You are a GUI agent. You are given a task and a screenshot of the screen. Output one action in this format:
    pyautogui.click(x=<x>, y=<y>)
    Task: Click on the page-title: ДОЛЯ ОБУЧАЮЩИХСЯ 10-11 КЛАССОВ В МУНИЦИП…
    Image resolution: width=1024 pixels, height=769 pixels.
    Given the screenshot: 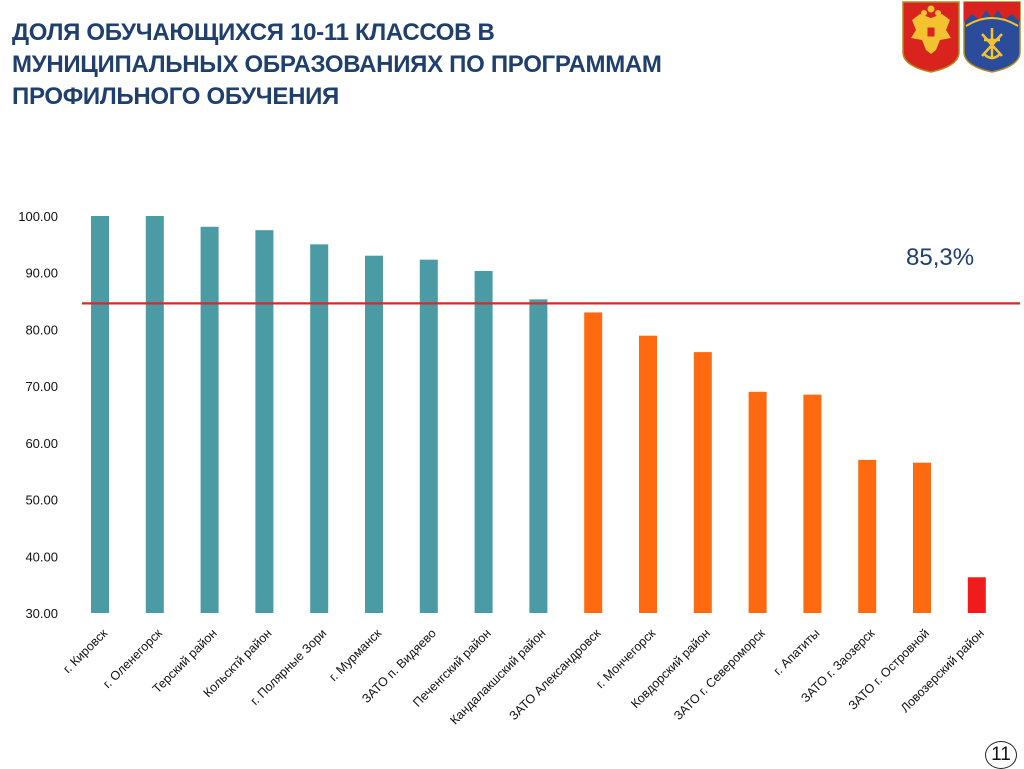 What is the action you would take?
    pyautogui.click(x=442, y=65)
    